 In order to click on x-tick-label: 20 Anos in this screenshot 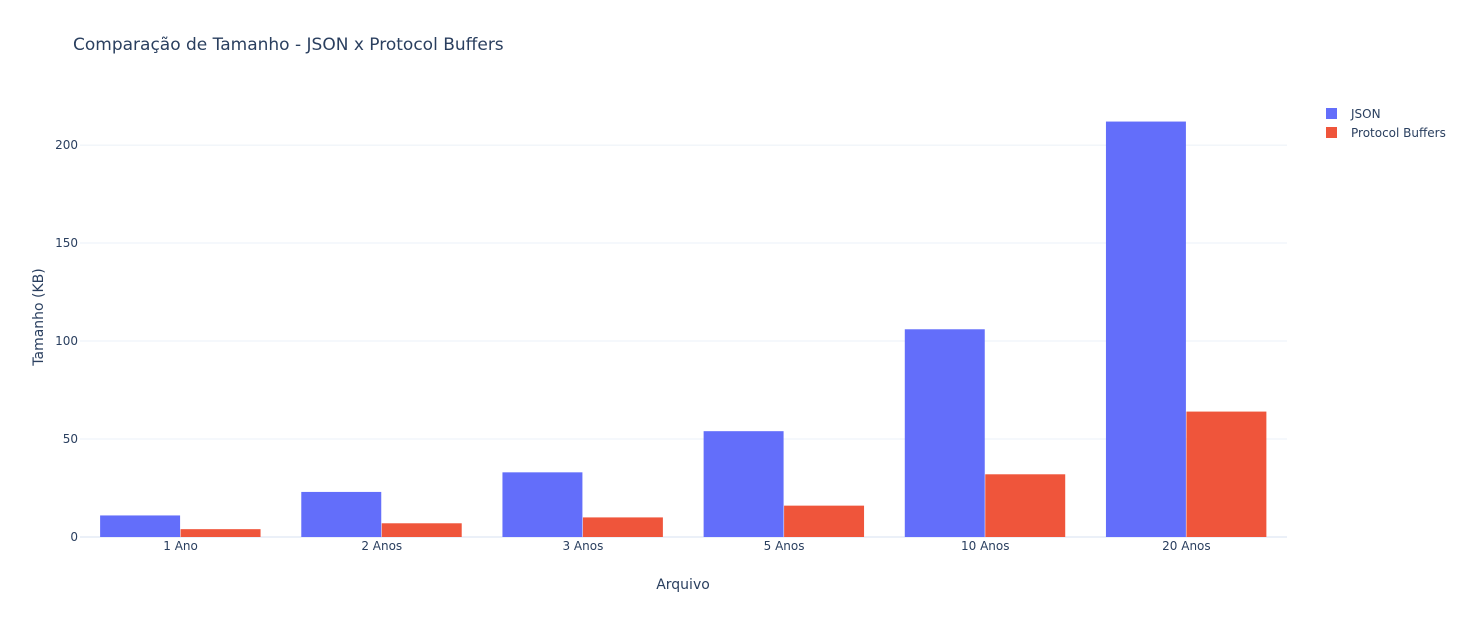, I will do `click(1186, 546)`.